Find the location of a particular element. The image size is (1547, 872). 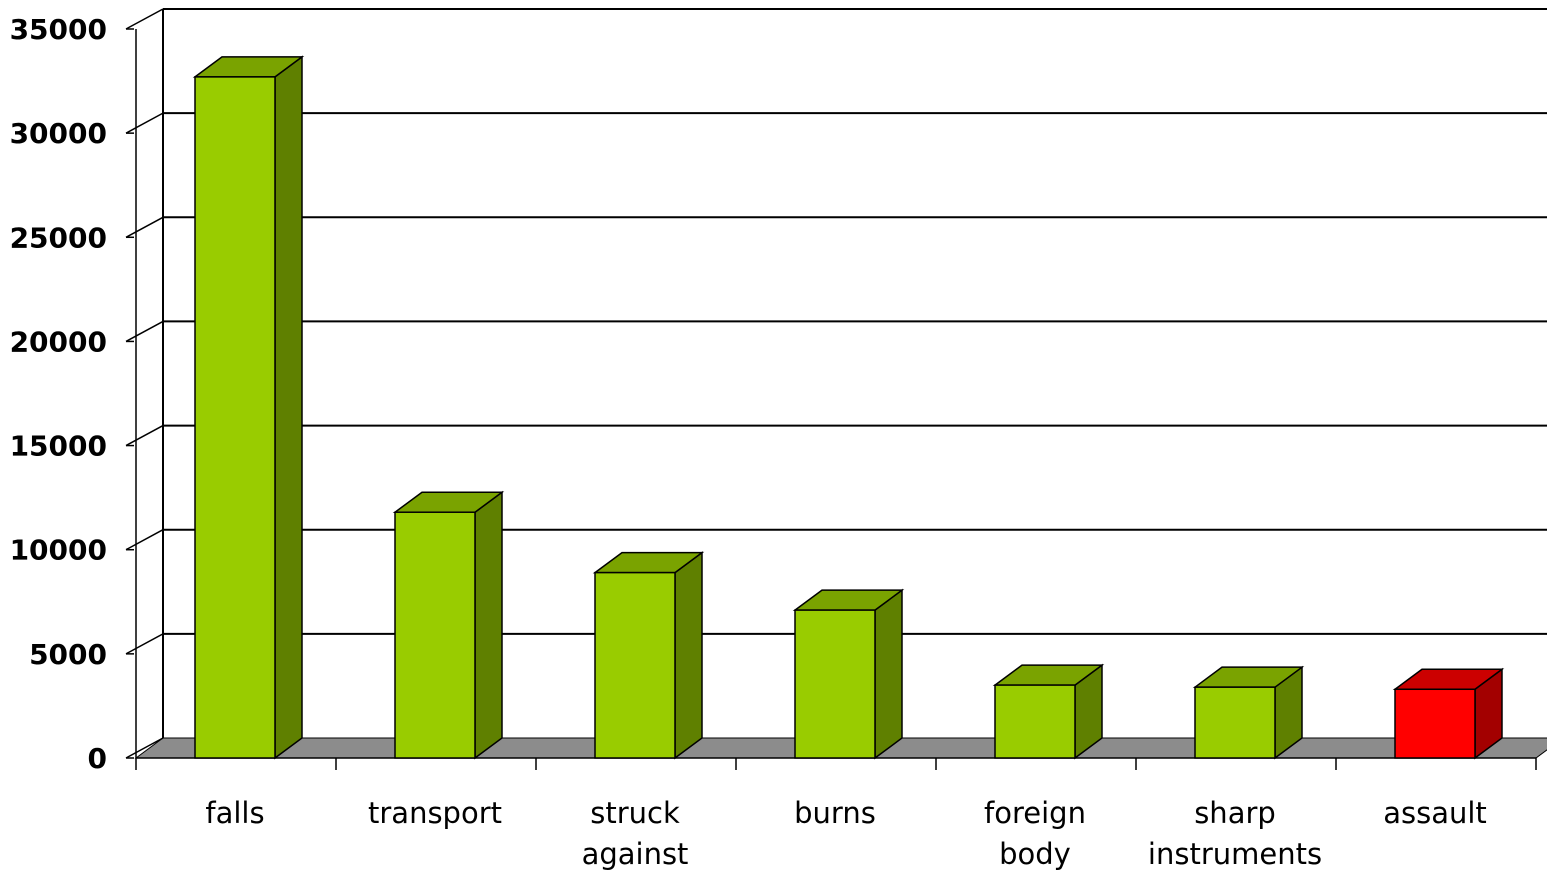

x-category-label: struck against is located at coordinates (635, 833).